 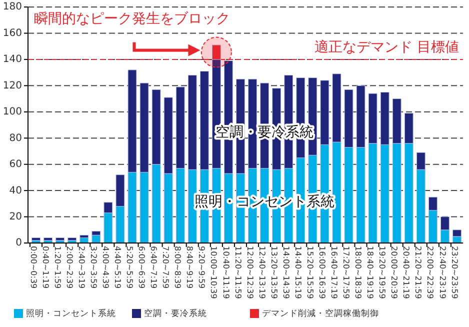 I want to click on x-tick-label: 0:40~1:19, so click(x=45, y=267).